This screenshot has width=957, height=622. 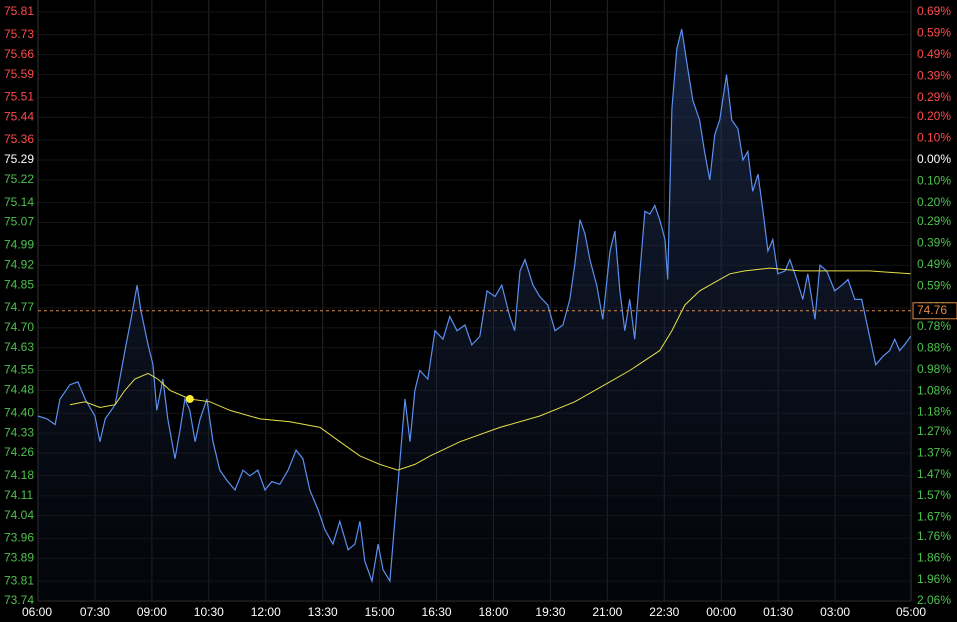 I want to click on y-tick-label: 74.48, so click(x=19, y=390).